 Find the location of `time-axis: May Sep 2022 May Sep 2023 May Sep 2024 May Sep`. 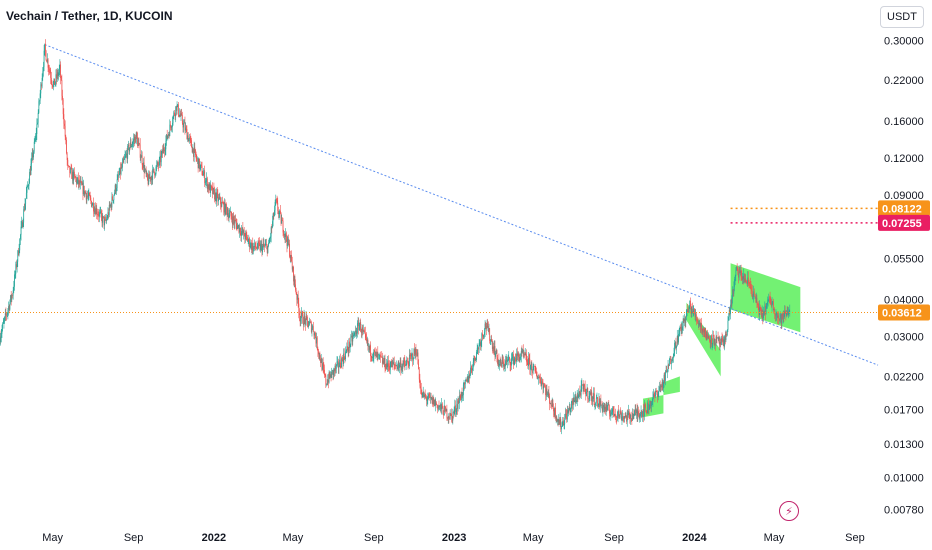

time-axis: May Sep 2022 May Sep 2023 May Sep 2024 May Sep is located at coordinates (453, 538).